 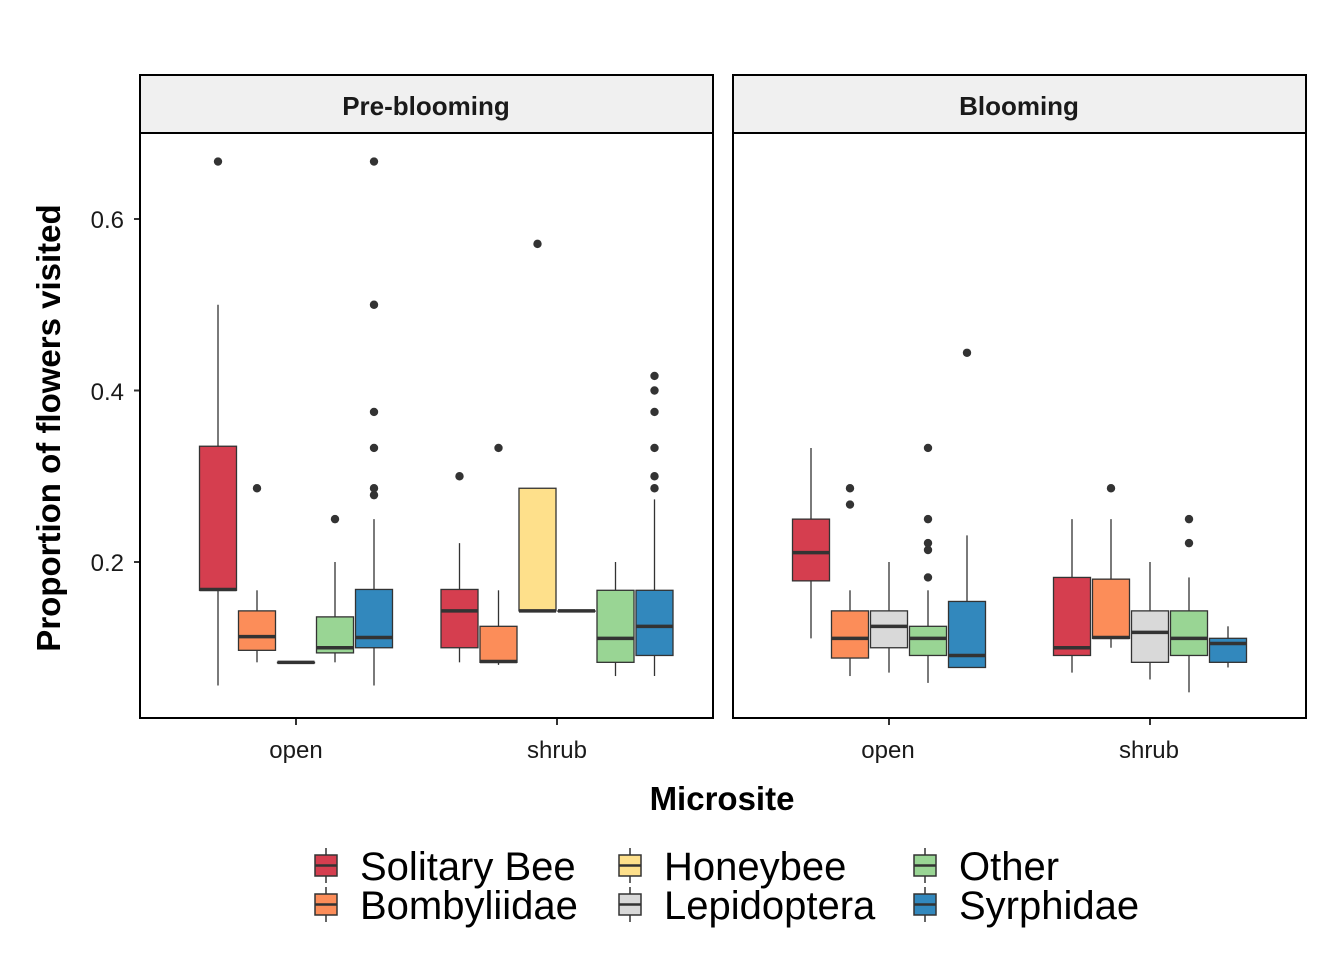 I want to click on legend-item-syrphidae: Syrphidae, so click(x=1026, y=906).